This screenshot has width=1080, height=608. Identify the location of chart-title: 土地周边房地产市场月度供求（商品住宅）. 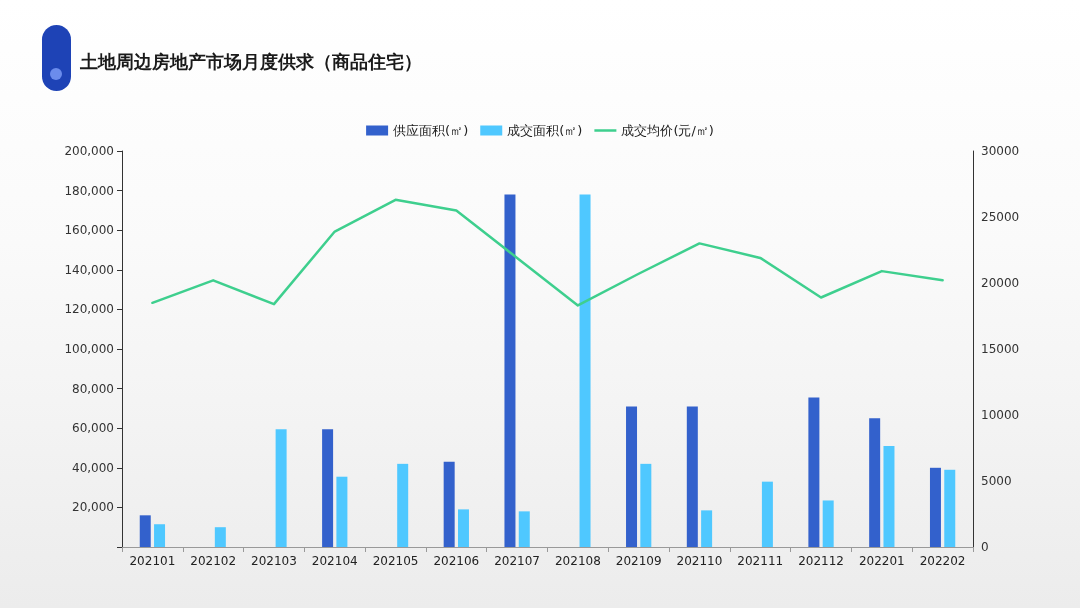
(250, 61).